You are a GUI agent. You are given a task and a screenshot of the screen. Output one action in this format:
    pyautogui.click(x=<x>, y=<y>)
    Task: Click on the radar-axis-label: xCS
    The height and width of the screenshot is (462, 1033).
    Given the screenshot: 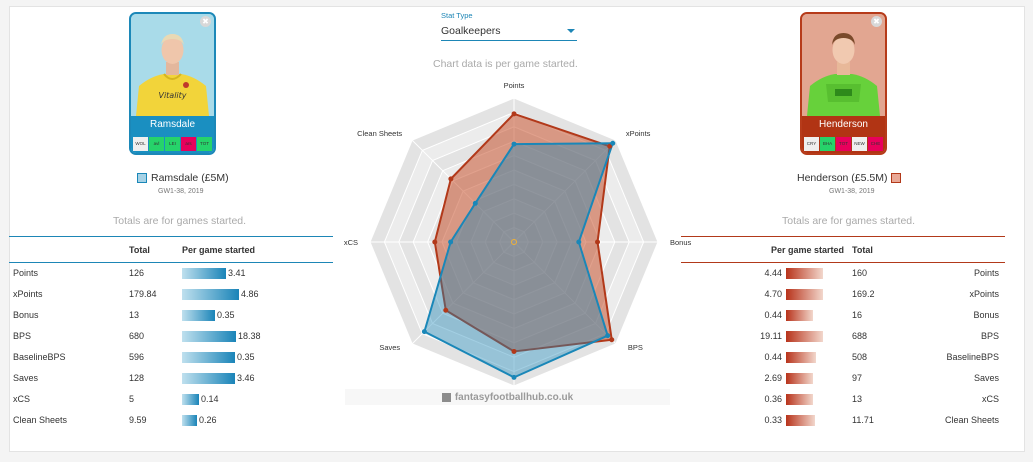 What is the action you would take?
    pyautogui.click(x=351, y=242)
    